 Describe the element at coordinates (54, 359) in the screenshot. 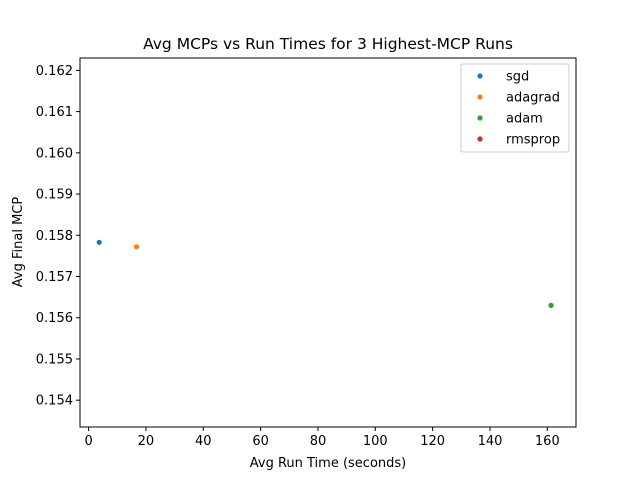

I see `y-tick-label: 0.155` at that location.